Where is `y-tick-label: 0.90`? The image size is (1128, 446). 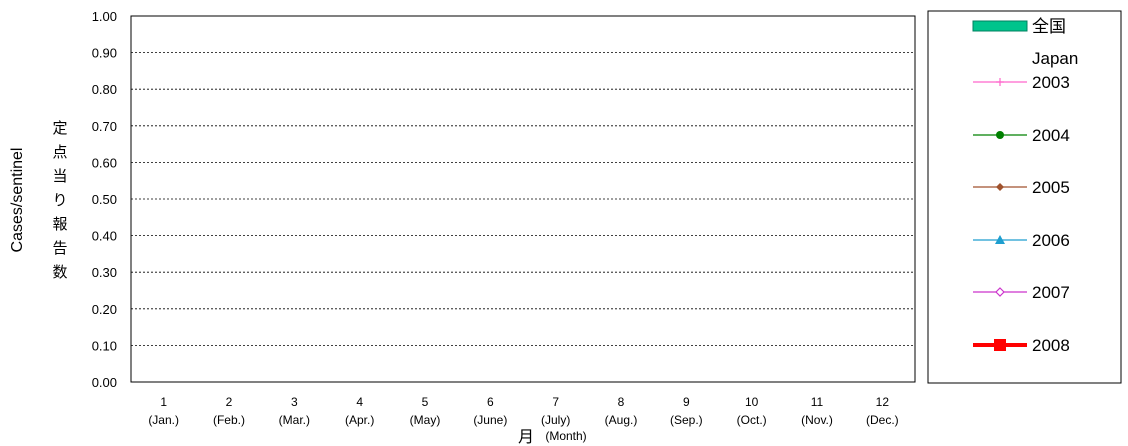
y-tick-label: 0.90 is located at coordinates (104, 53).